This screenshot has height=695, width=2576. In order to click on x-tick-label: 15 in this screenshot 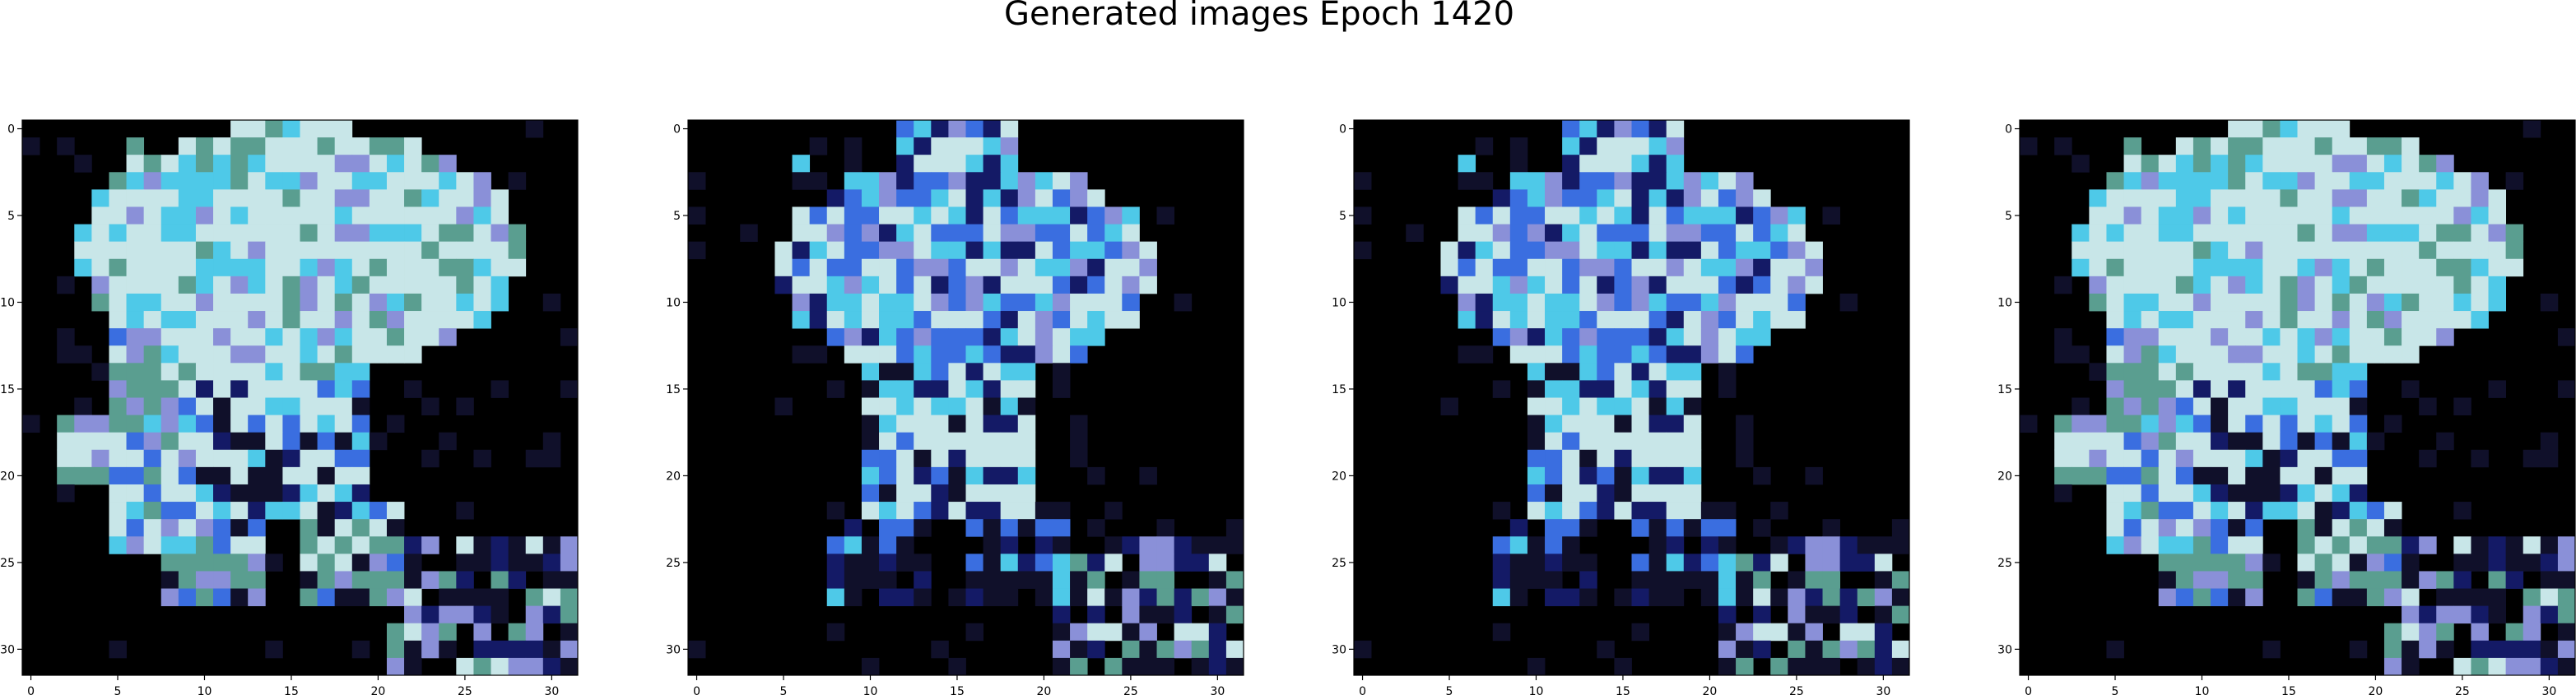, I will do `click(957, 690)`.